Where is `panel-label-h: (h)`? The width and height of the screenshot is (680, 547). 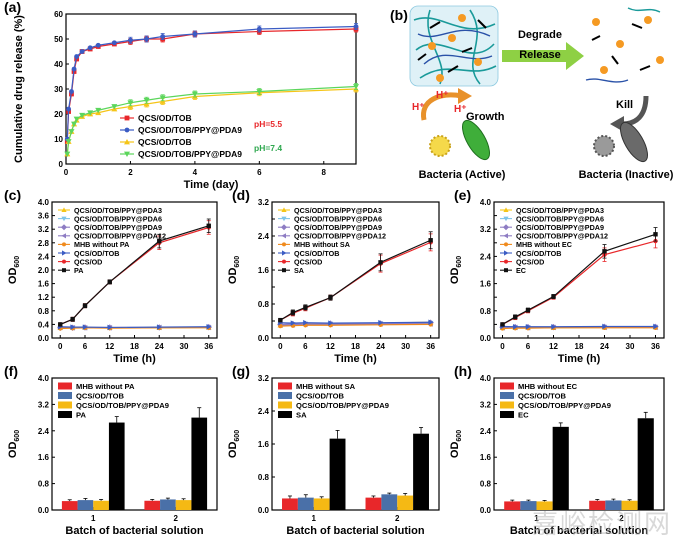 panel-label-h: (h) is located at coordinates (463, 371).